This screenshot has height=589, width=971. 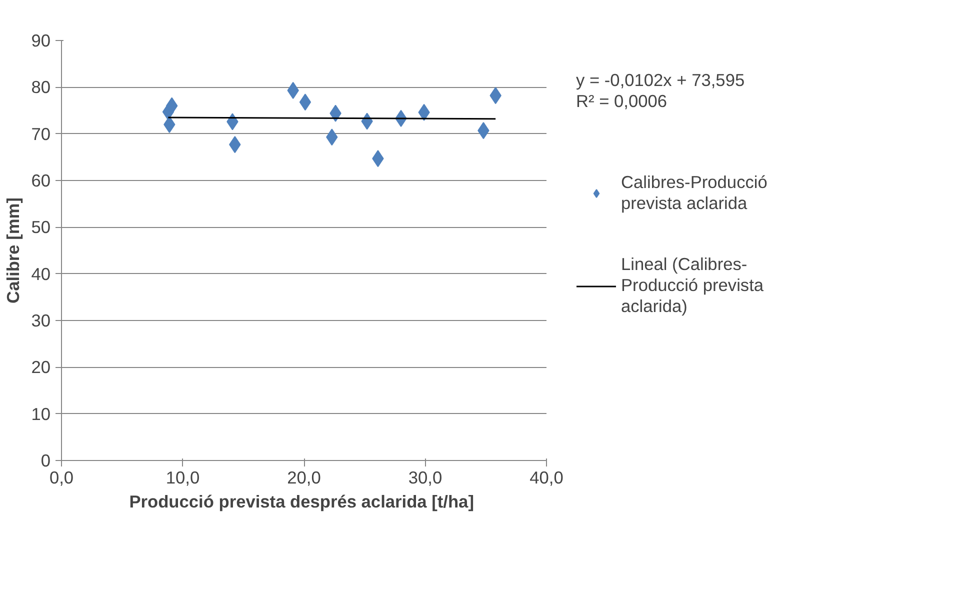 What do you see at coordinates (41, 180) in the screenshot?
I see `y-tick-label: 60` at bounding box center [41, 180].